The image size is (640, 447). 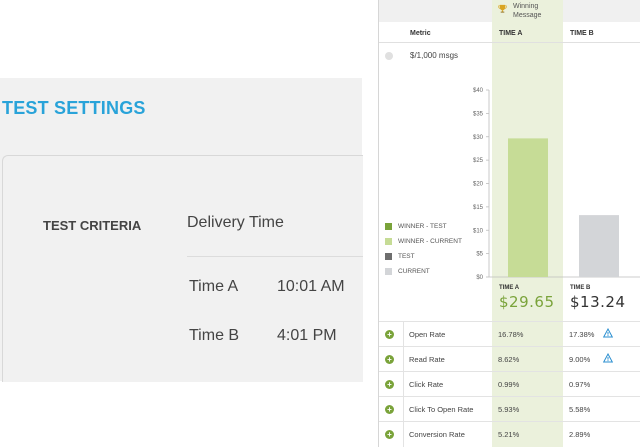 I want to click on time-a-label: Time A, so click(x=214, y=286).